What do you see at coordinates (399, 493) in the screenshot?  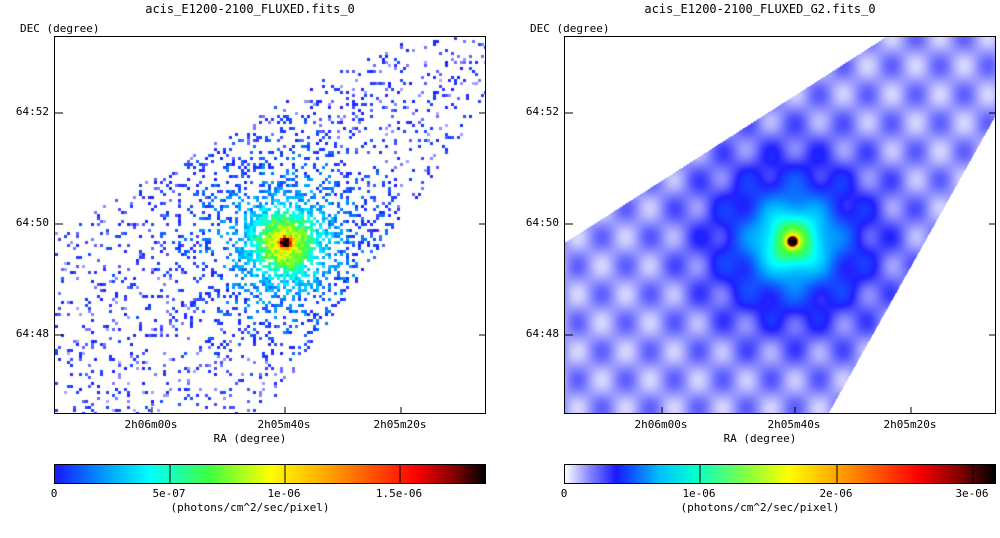 I see `colorbar-tick-label: 1.5e-06` at bounding box center [399, 493].